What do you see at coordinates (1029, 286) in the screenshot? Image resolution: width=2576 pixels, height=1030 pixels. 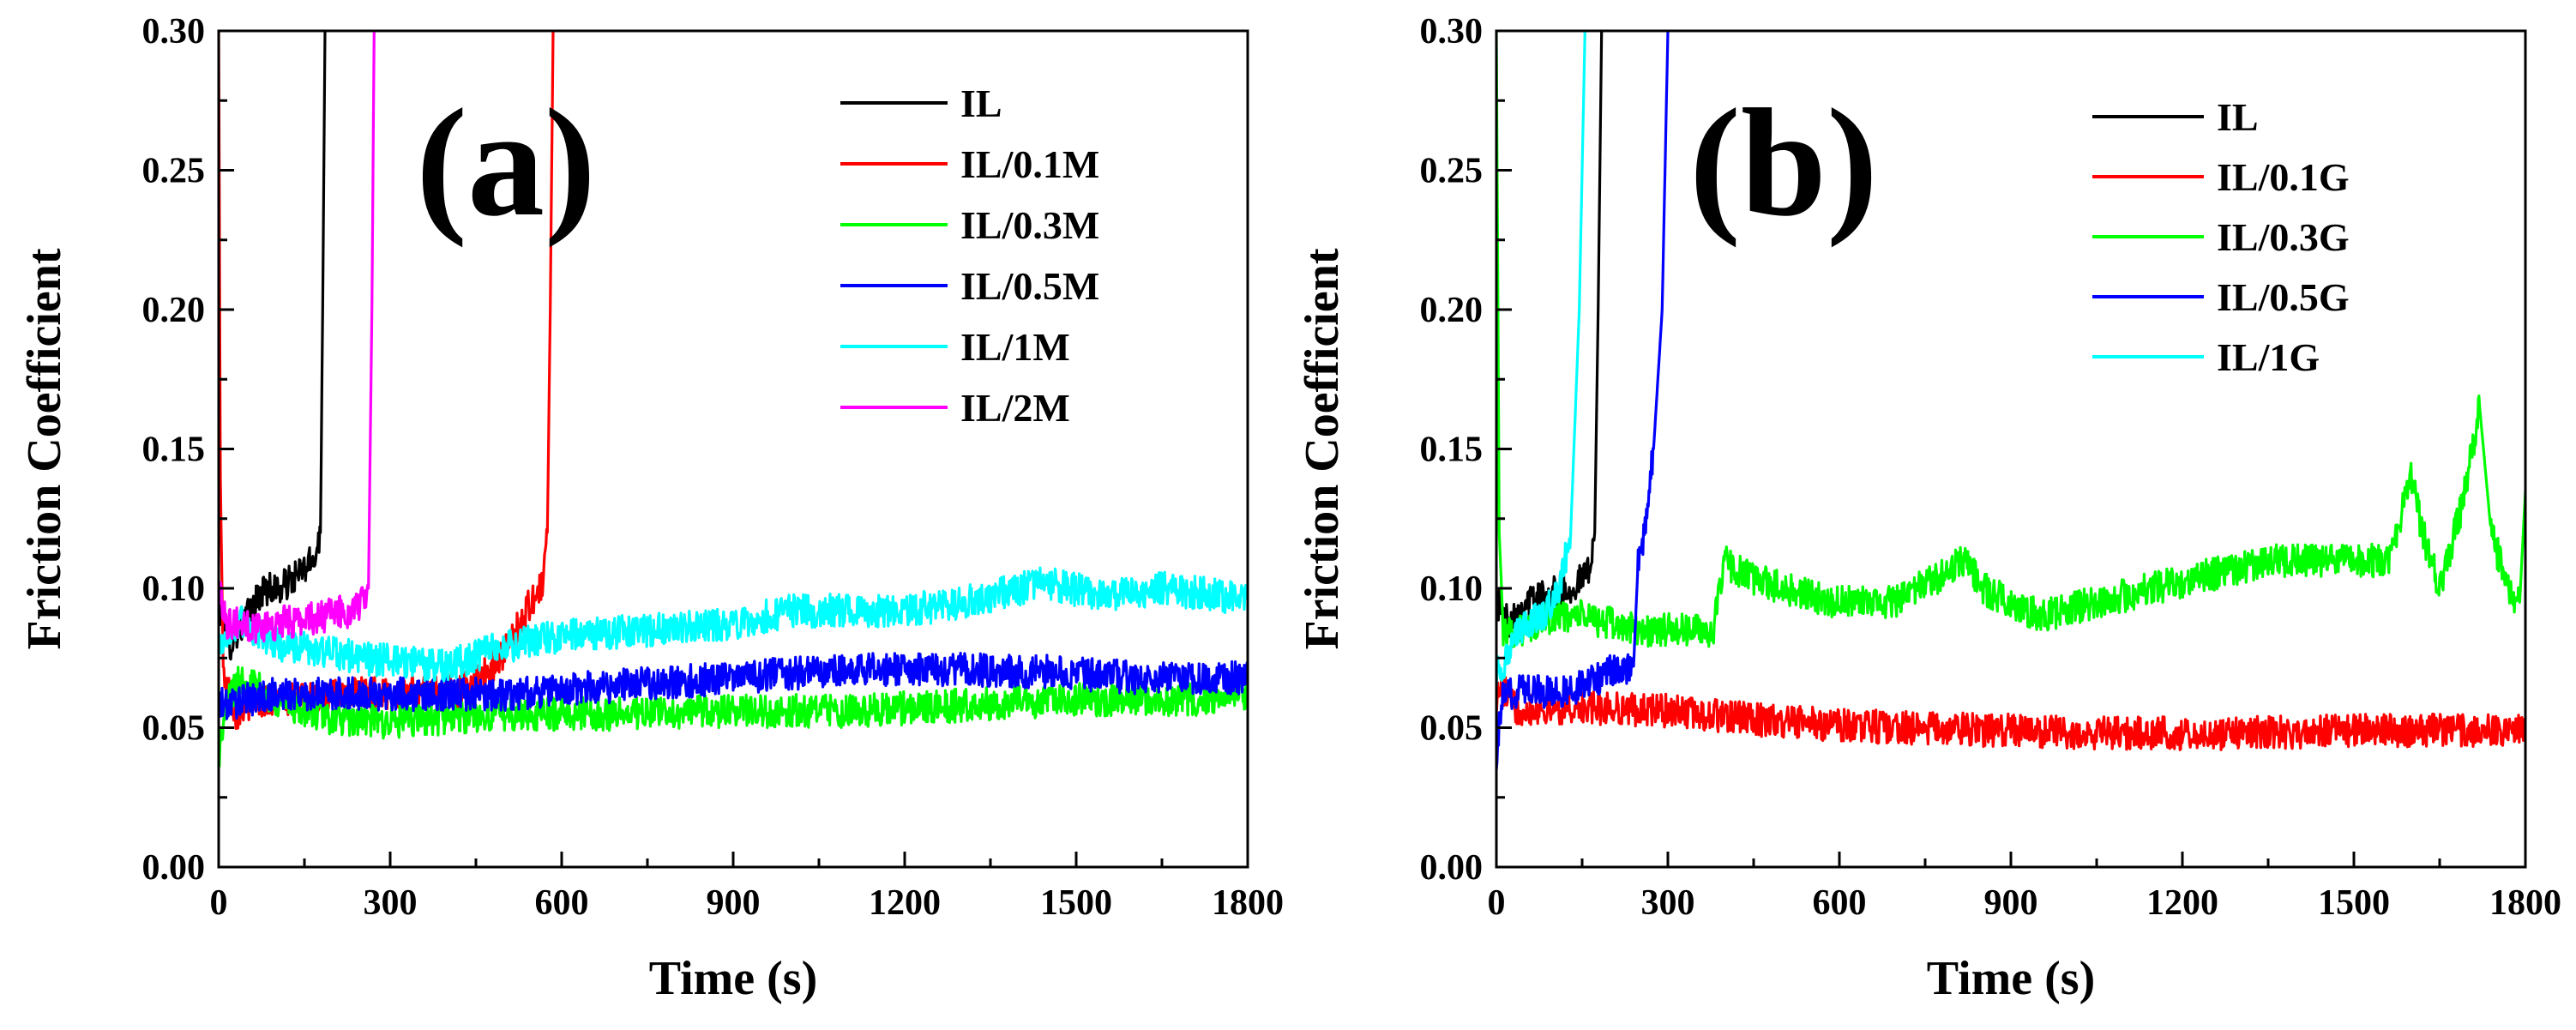 I see `legend-label: IL/0.5M` at bounding box center [1029, 286].